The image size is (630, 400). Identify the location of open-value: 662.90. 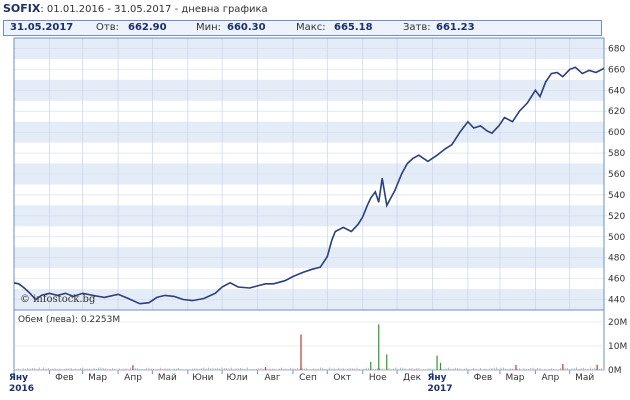
(147, 27).